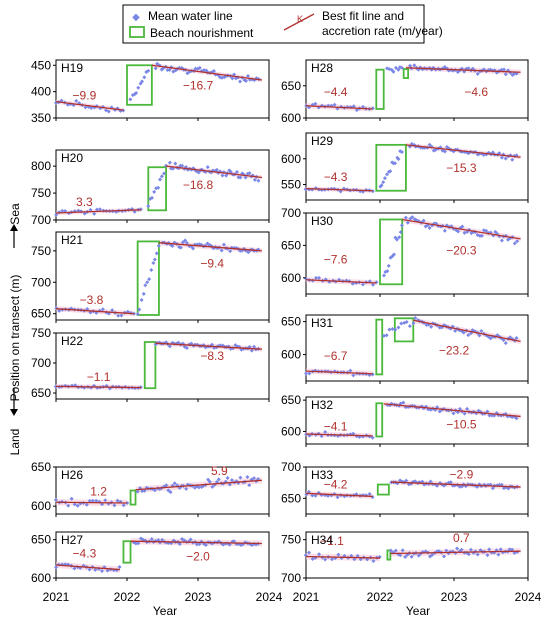 This screenshot has width=550, height=620. What do you see at coordinates (291, 213) in the screenshot?
I see `y-tick-label-h30-700: 700` at bounding box center [291, 213].